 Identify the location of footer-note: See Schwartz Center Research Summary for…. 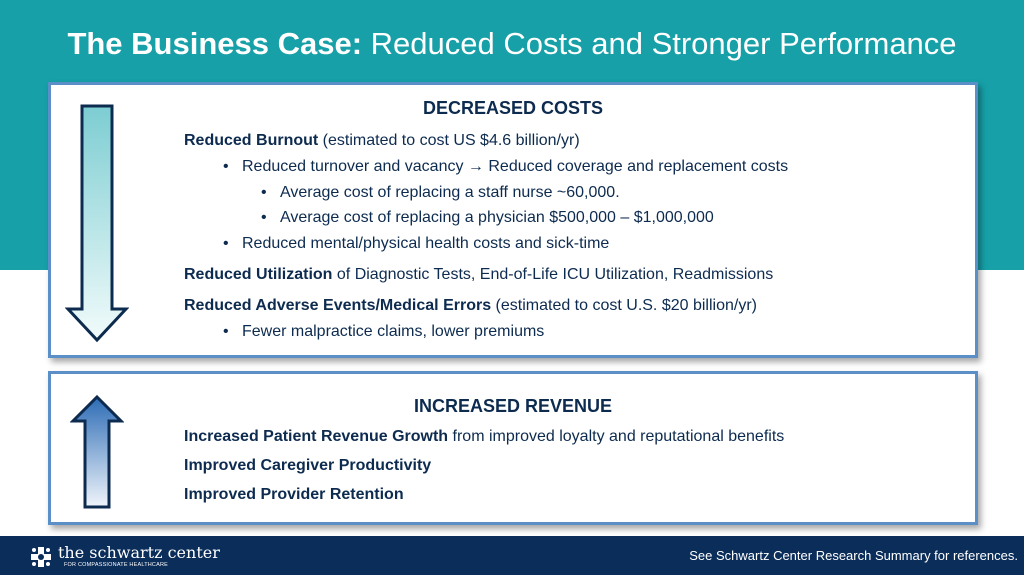
(853, 555).